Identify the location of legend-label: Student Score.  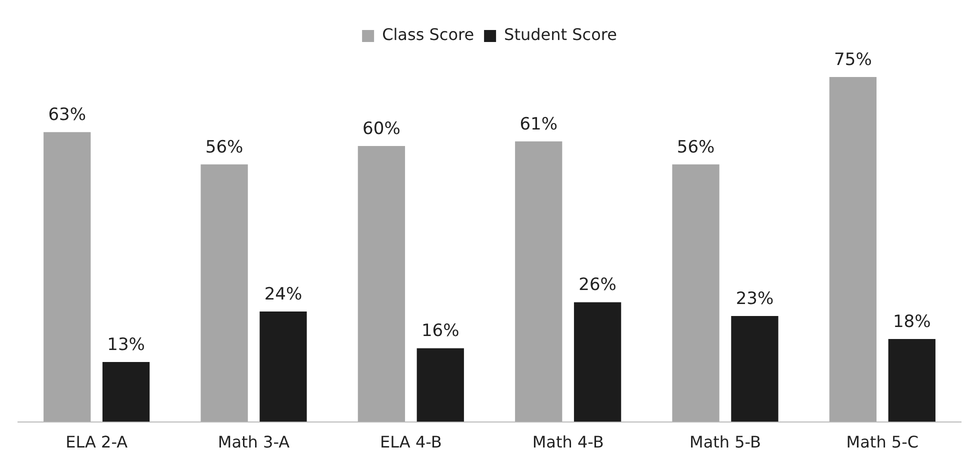
(560, 34).